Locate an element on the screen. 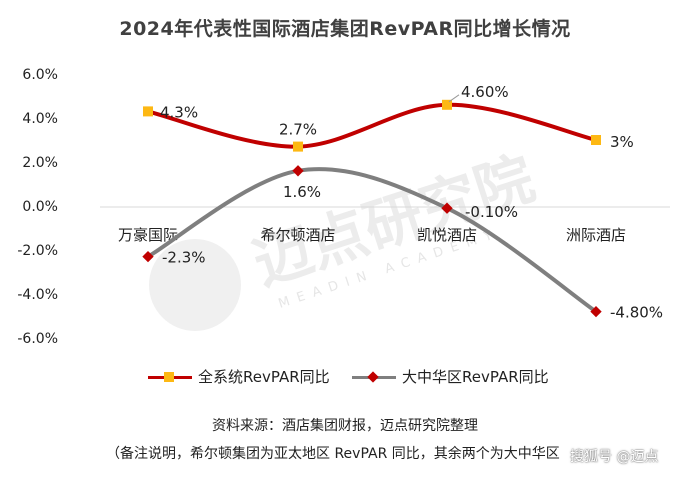 This screenshot has height=478, width=690. y-tick-label: 4.0% is located at coordinates (40, 119).